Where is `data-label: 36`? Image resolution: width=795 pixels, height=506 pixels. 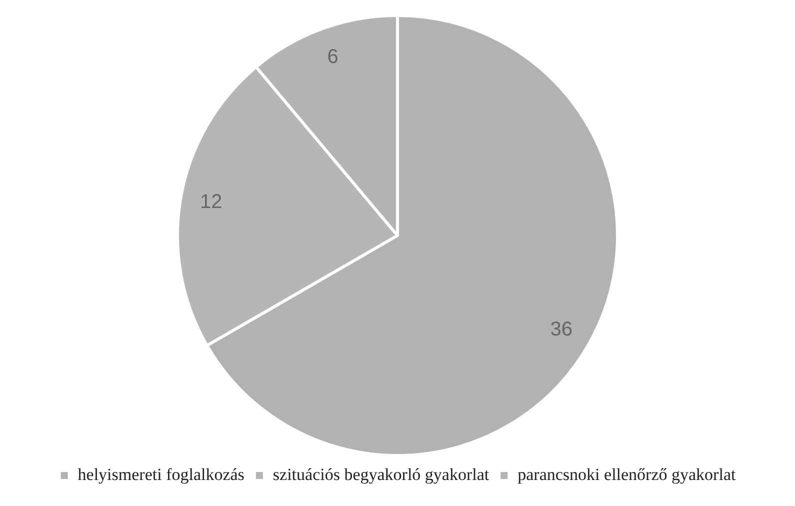
data-label: 36 is located at coordinates (561, 329).